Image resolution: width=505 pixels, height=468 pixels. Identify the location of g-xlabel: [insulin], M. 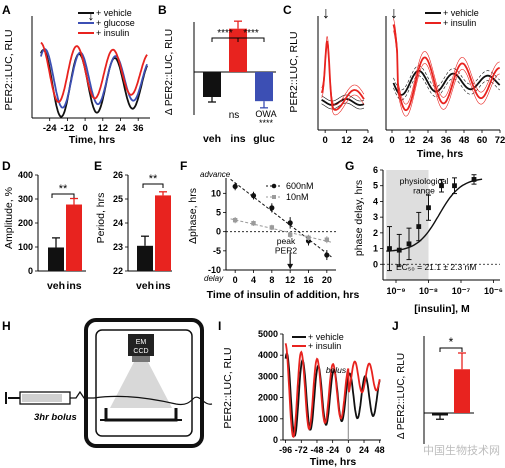
(442, 309).